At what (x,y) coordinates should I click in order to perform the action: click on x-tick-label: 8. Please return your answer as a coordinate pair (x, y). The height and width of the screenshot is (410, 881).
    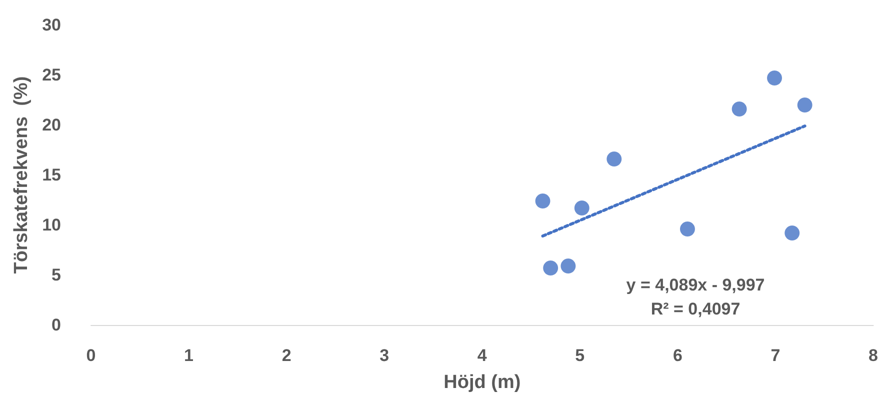
    Looking at the image, I should click on (873, 355).